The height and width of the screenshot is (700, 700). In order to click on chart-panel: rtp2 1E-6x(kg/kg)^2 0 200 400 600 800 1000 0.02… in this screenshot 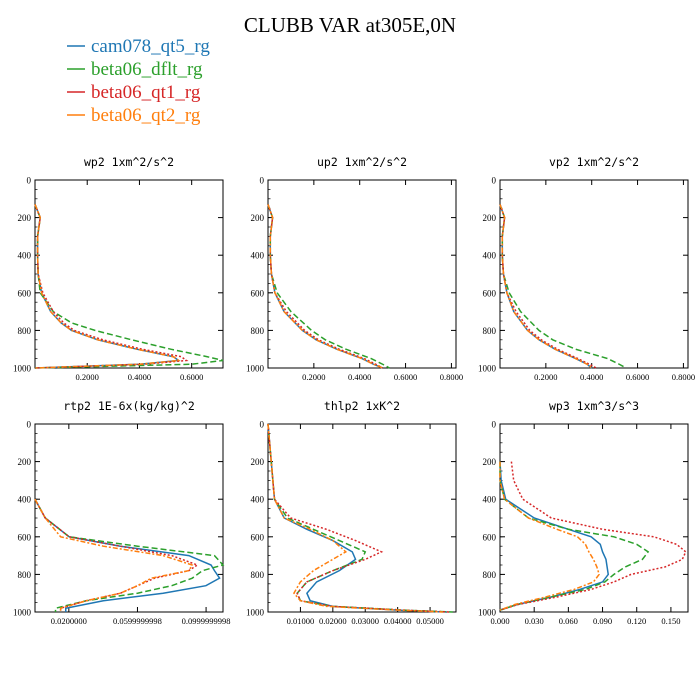, I will do `click(122, 512)`.